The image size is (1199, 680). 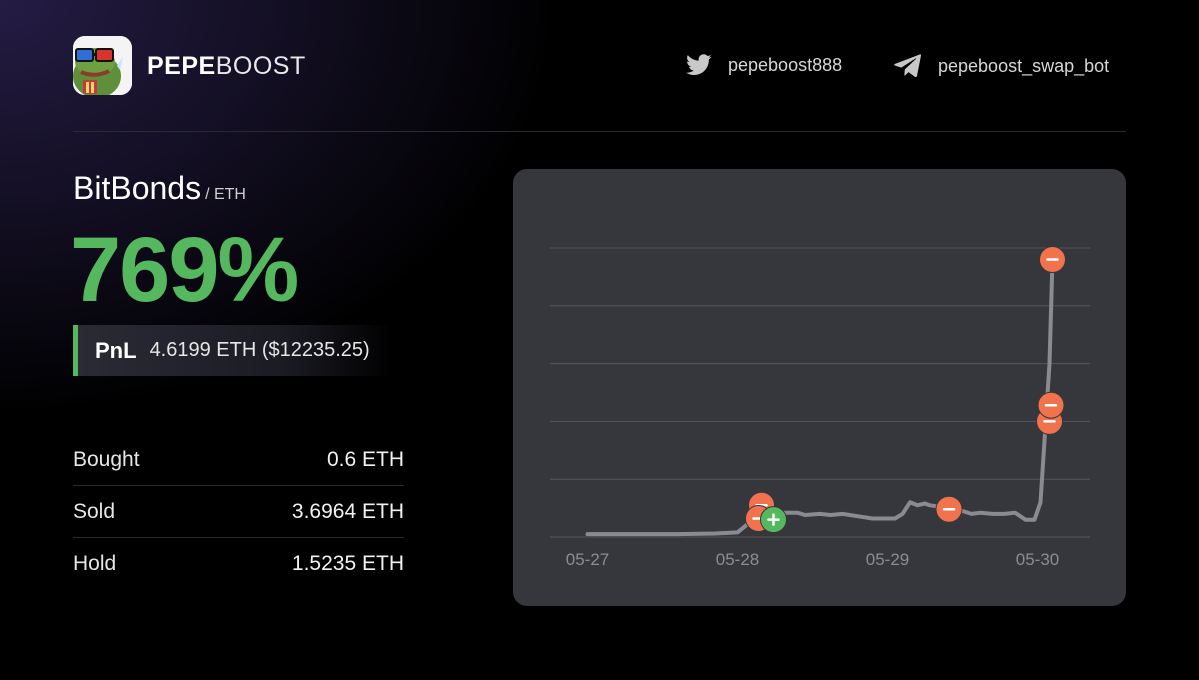 What do you see at coordinates (95, 563) in the screenshot?
I see `stat-label: Hold` at bounding box center [95, 563].